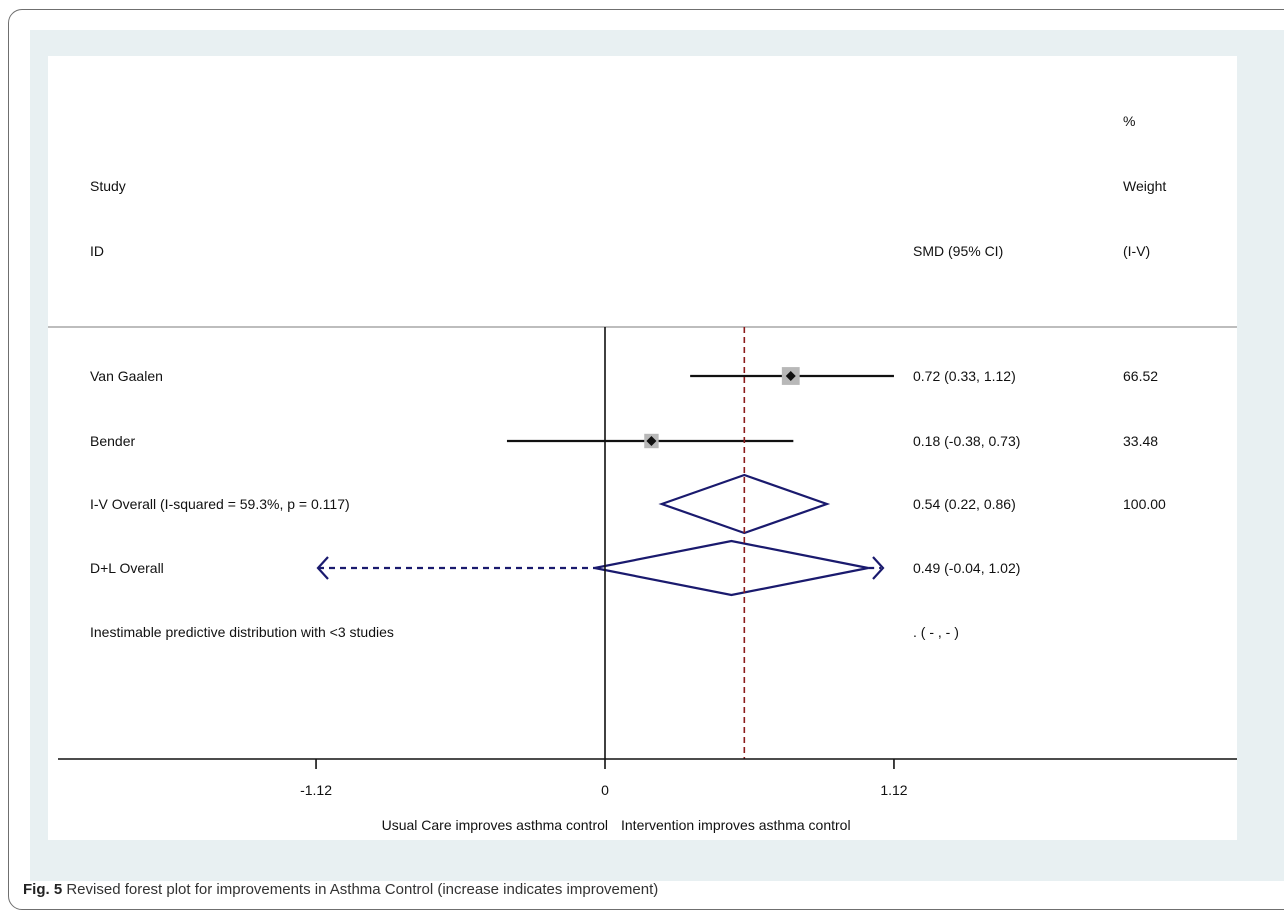  I want to click on row-ci-text: 0.54 (0.22, 0.86), so click(964, 504).